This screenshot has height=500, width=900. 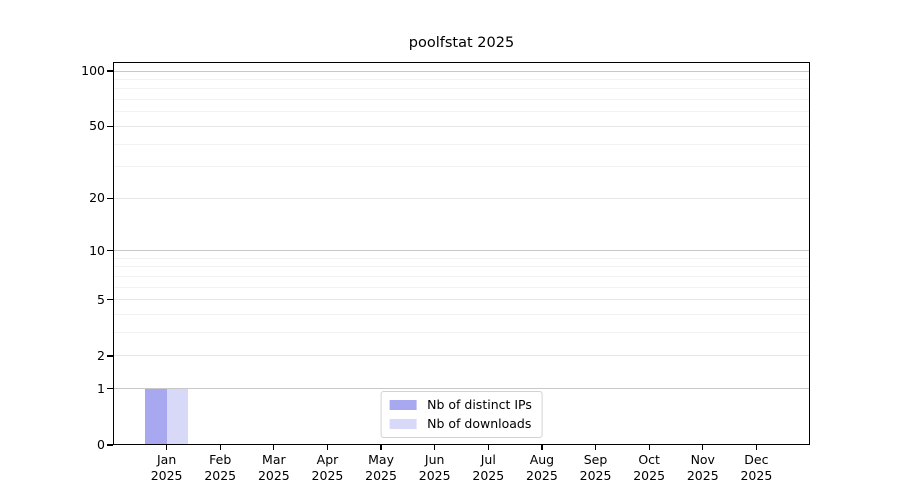 I want to click on legend-label-downloads: Nb of downloads, so click(x=479, y=423).